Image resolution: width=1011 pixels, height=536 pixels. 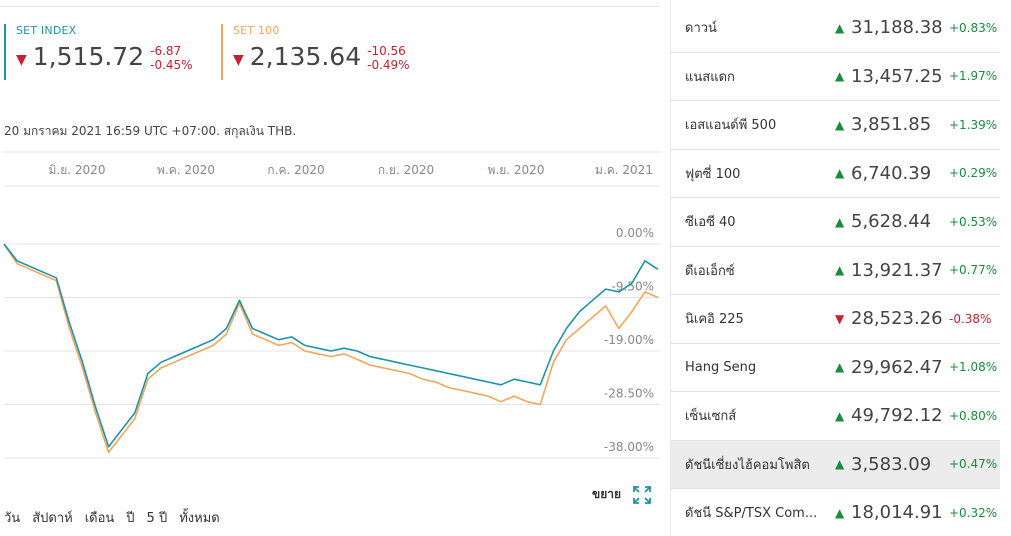 I want to click on range-year: ปี, so click(x=130, y=518).